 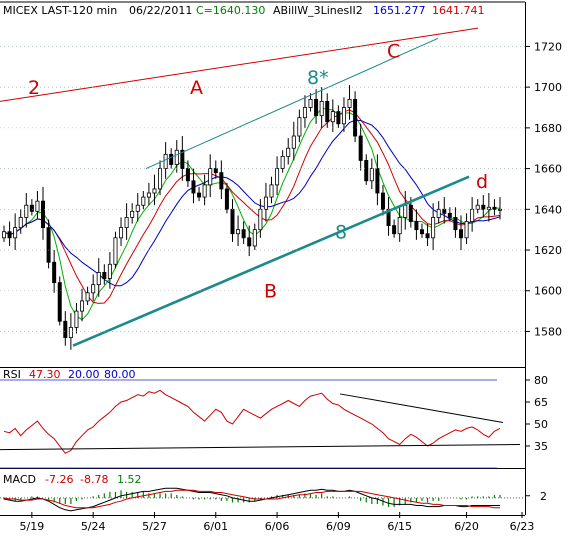 What do you see at coordinates (548, 169) in the screenshot?
I see `price-tick-label: 1660` at bounding box center [548, 169].